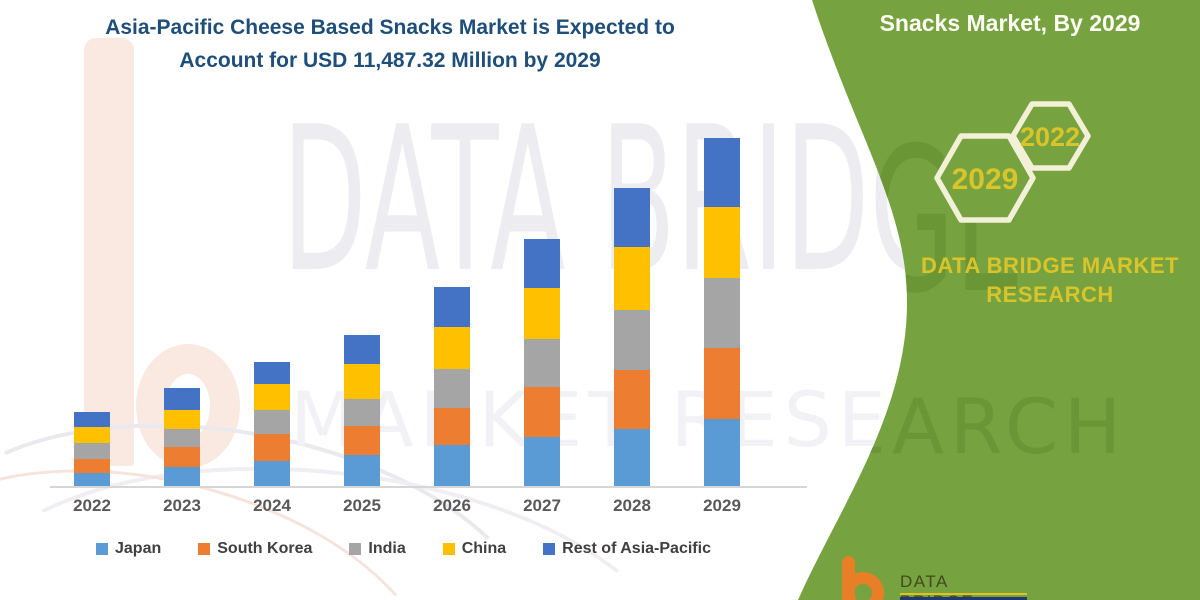 The height and width of the screenshot is (600, 1200). What do you see at coordinates (452, 348) in the screenshot?
I see `bar-segment-china-2026` at bounding box center [452, 348].